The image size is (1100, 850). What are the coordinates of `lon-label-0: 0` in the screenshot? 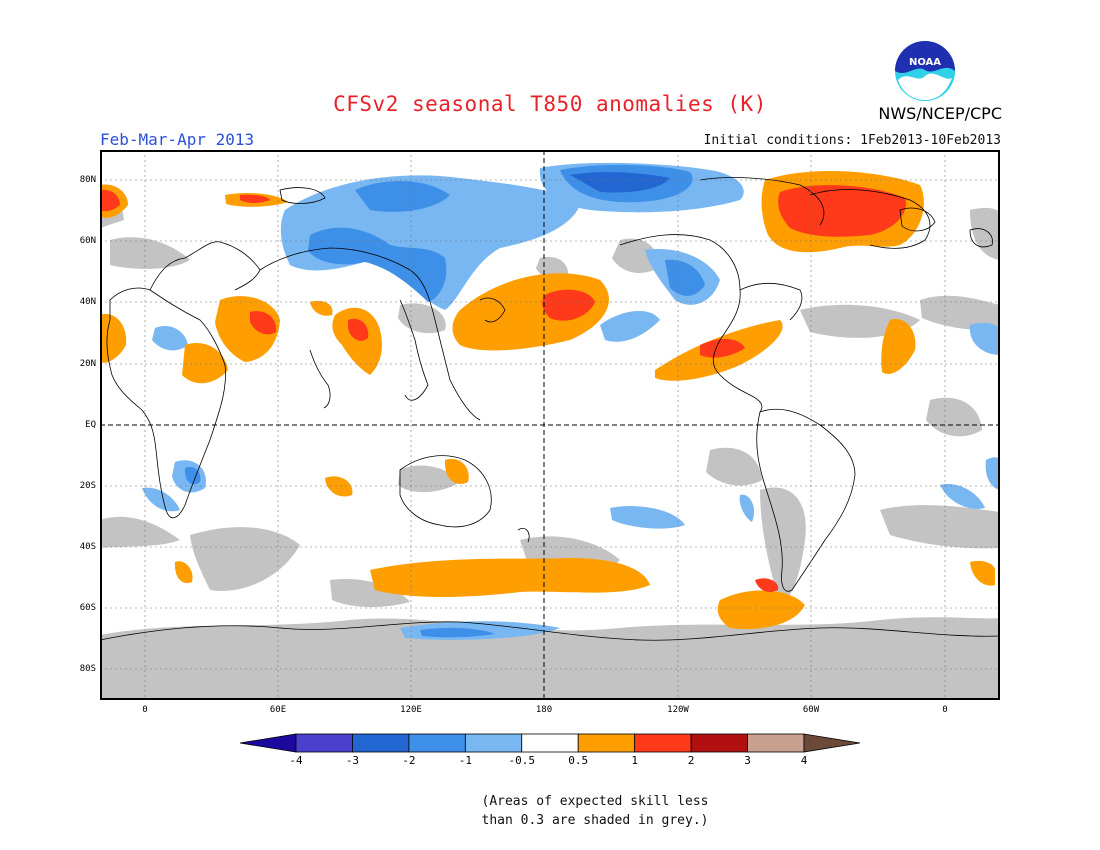 It's located at (145, 710).